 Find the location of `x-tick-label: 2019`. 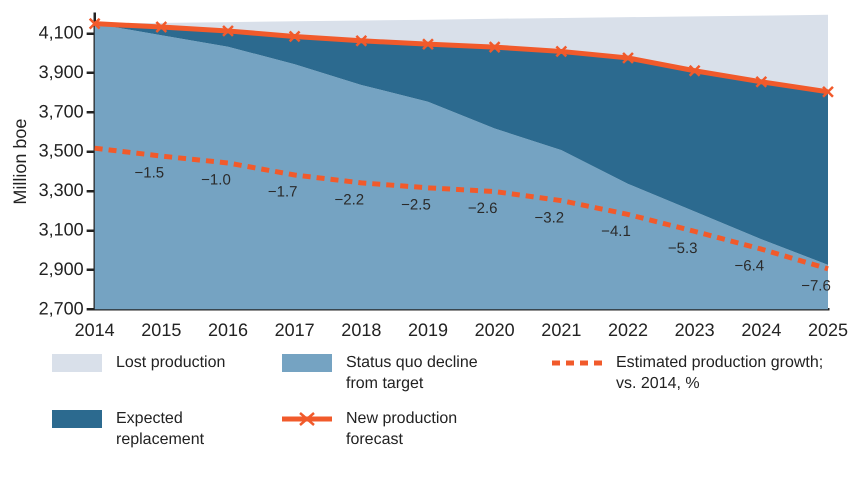

x-tick-label: 2019 is located at coordinates (428, 330).